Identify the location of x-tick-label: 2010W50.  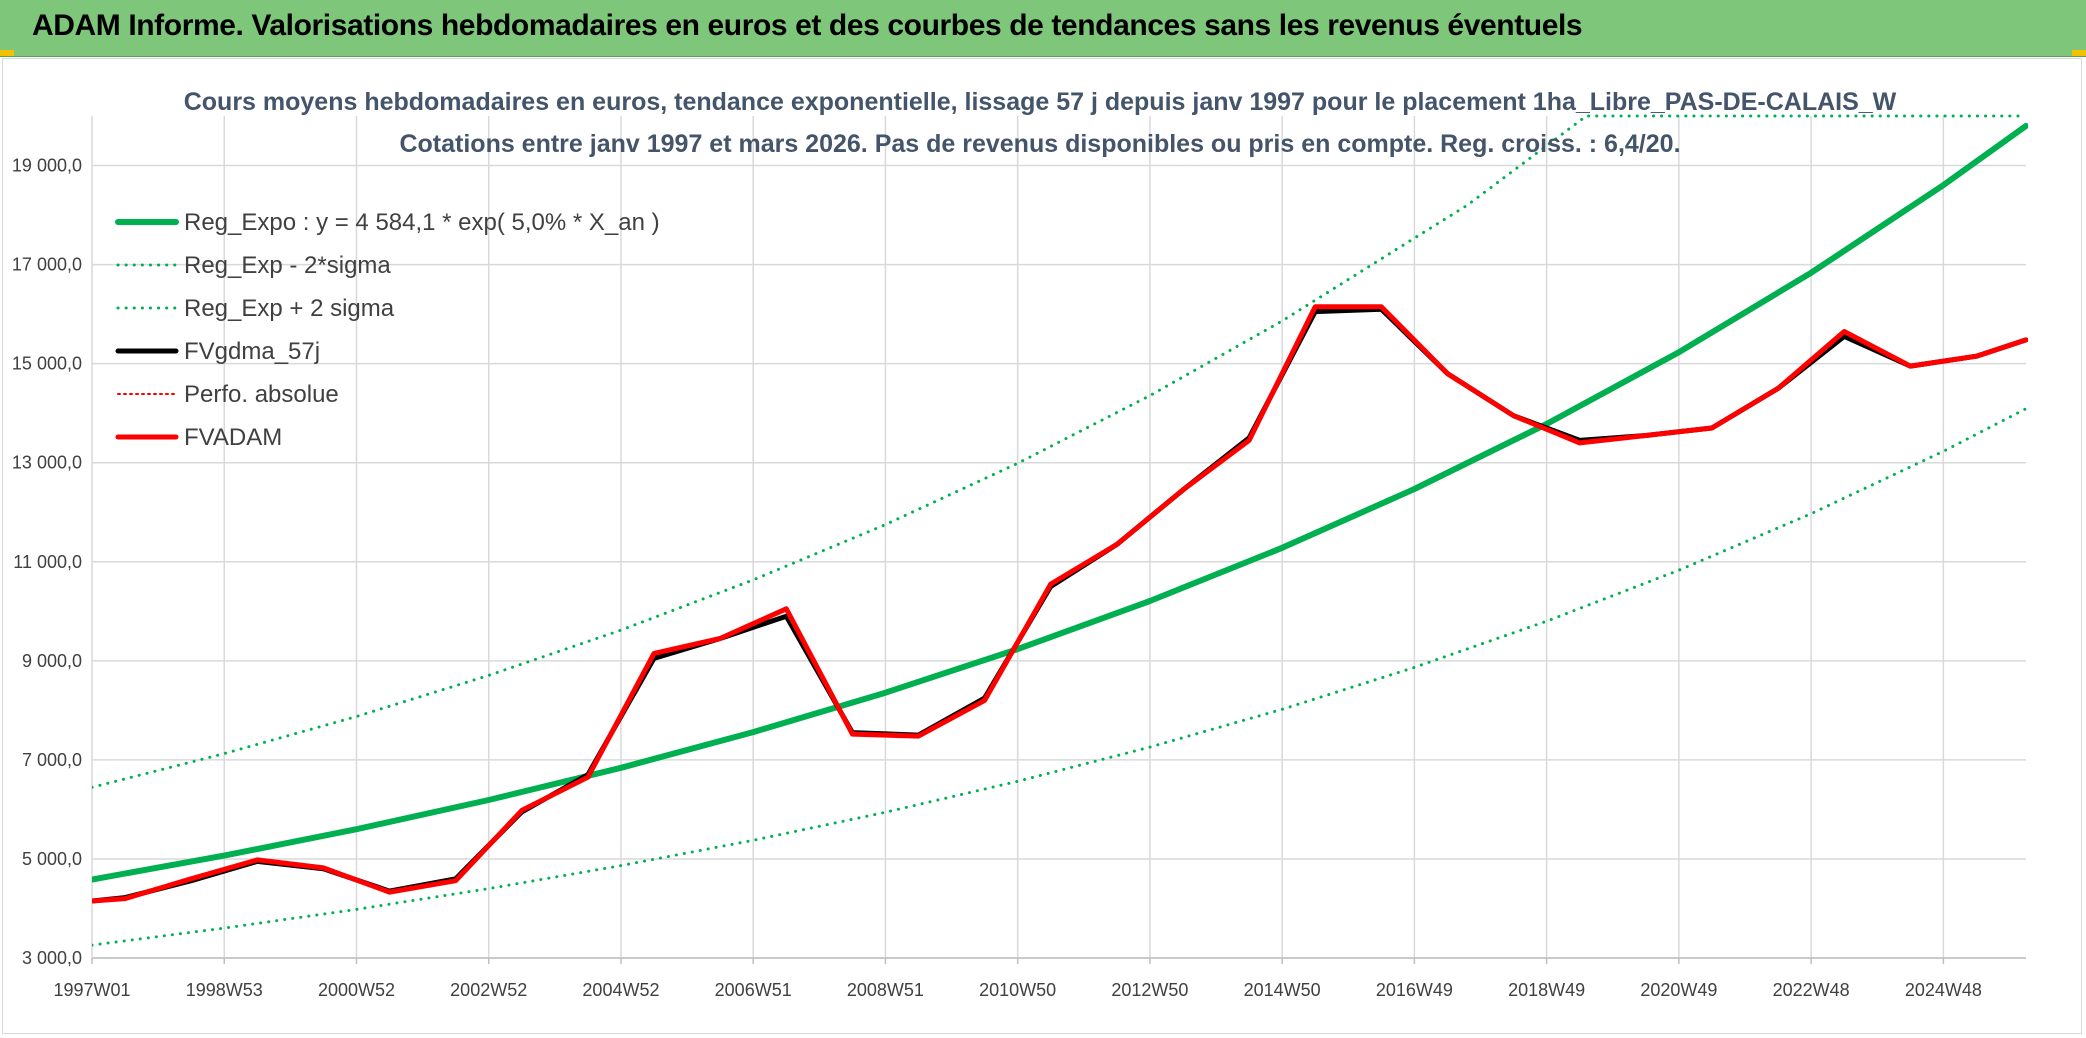
(1017, 990).